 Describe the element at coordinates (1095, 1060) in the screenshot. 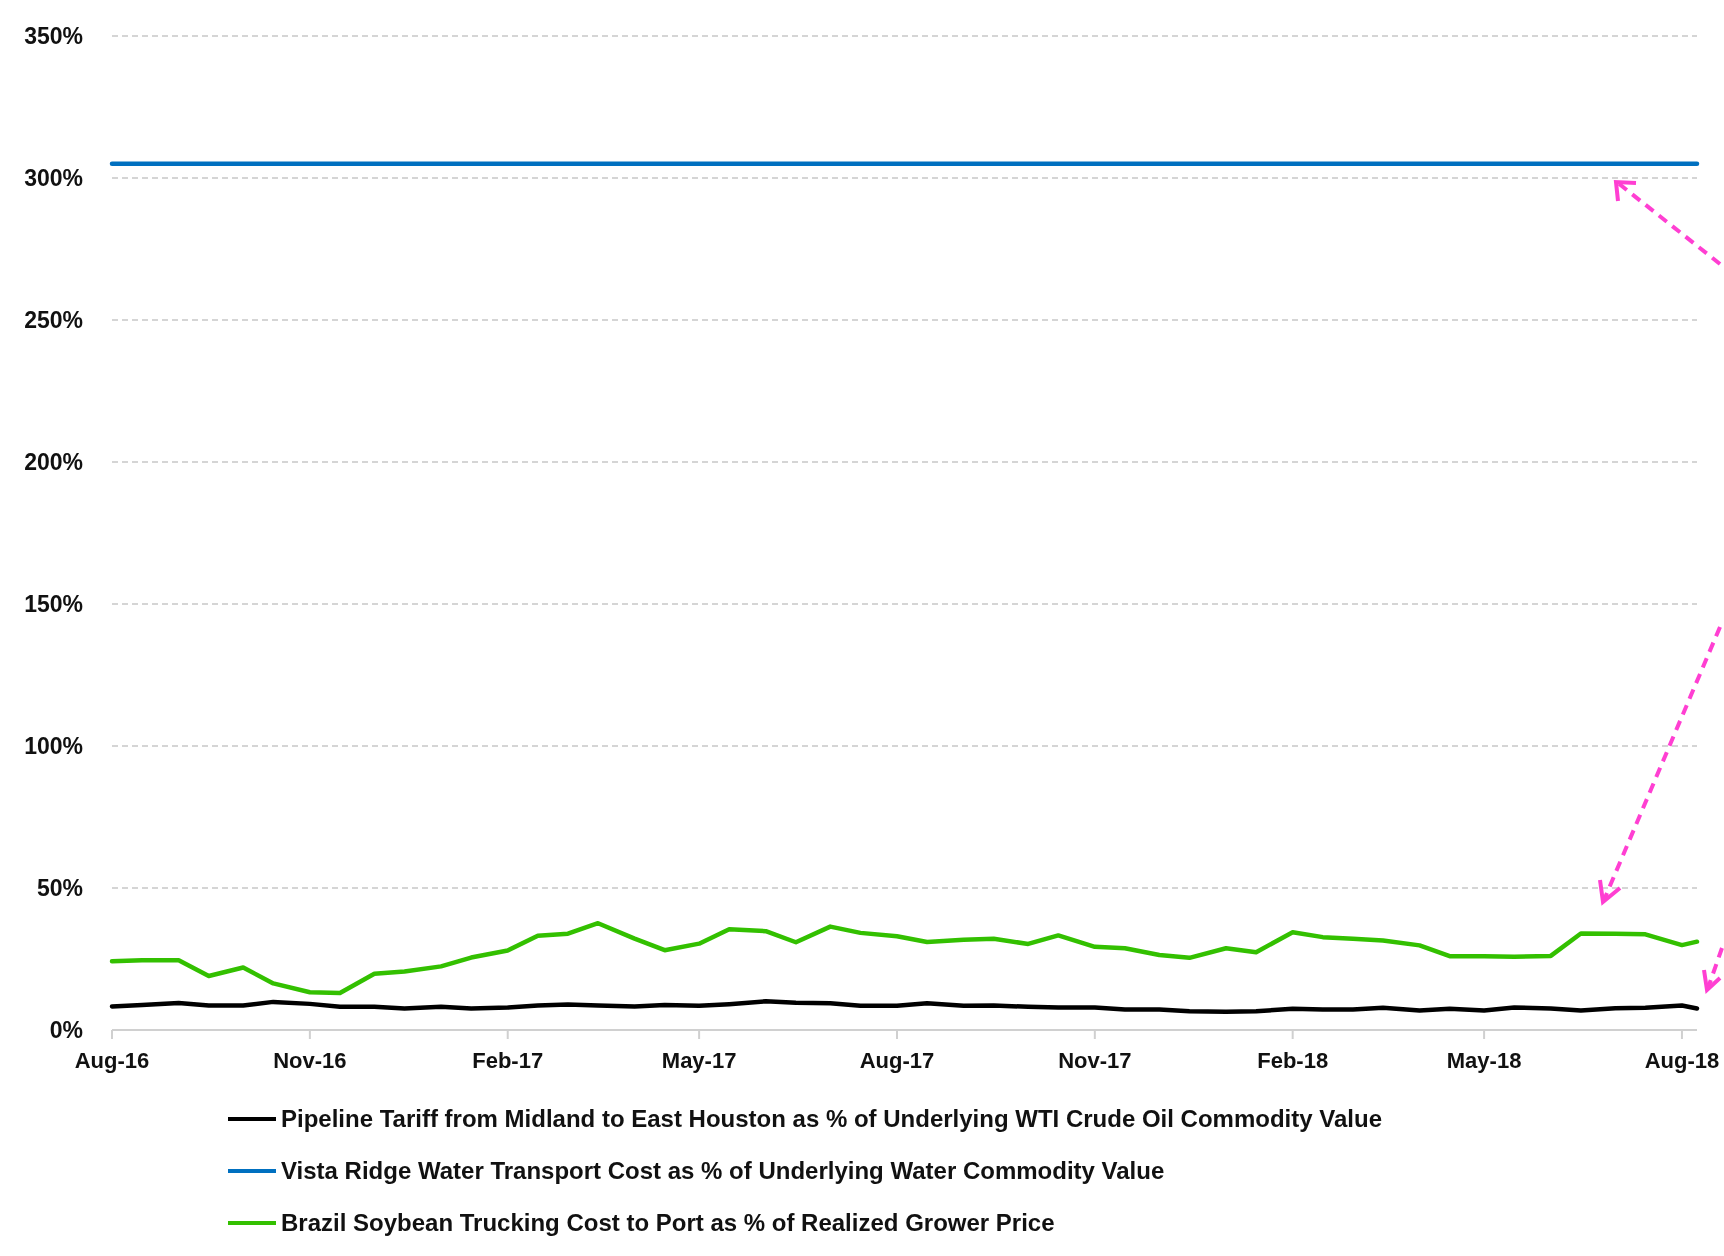

I see `x-tick-label: Nov-17` at that location.